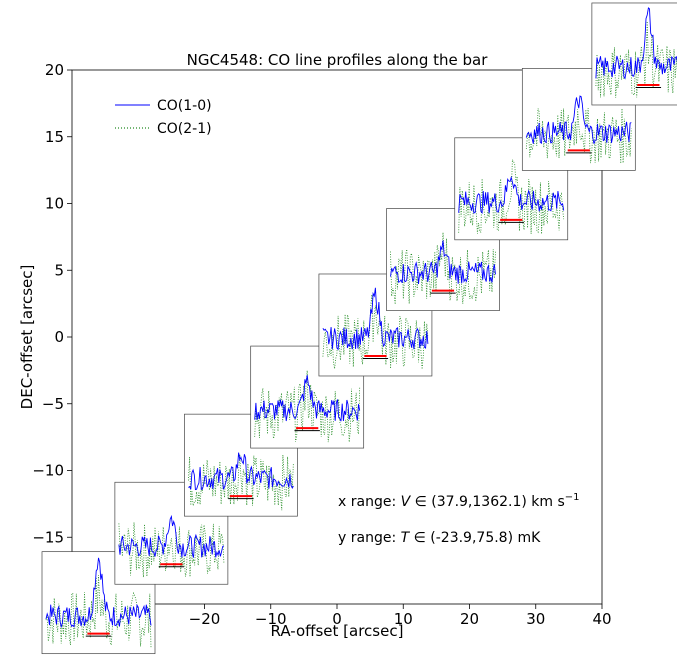 This screenshot has height=664, width=677. What do you see at coordinates (184, 129) in the screenshot?
I see `legend-co21-label: CO(2-1)` at bounding box center [184, 129].